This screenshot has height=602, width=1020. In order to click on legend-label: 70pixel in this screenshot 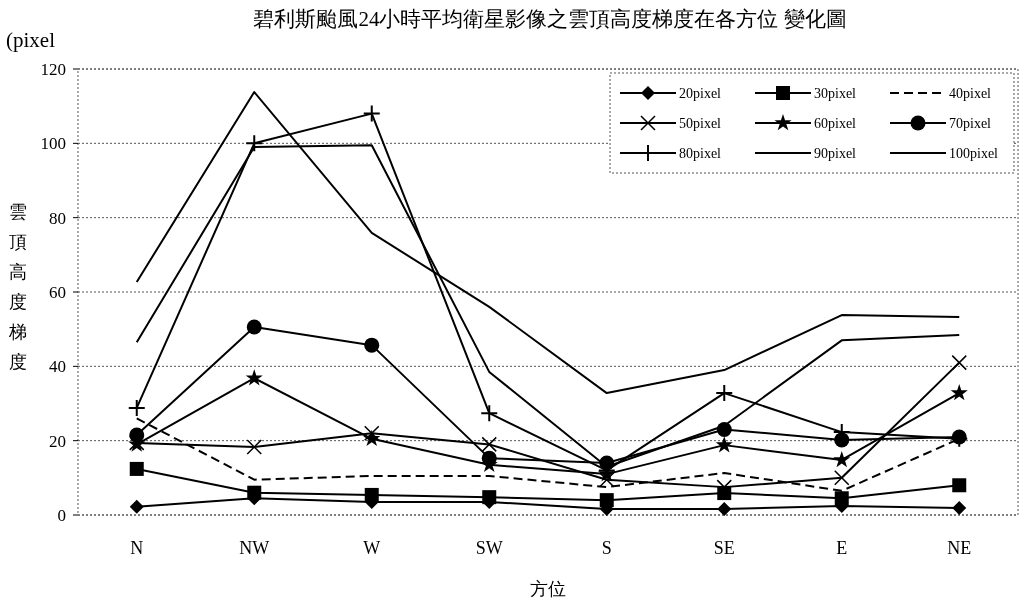, I will do `click(970, 123)`.